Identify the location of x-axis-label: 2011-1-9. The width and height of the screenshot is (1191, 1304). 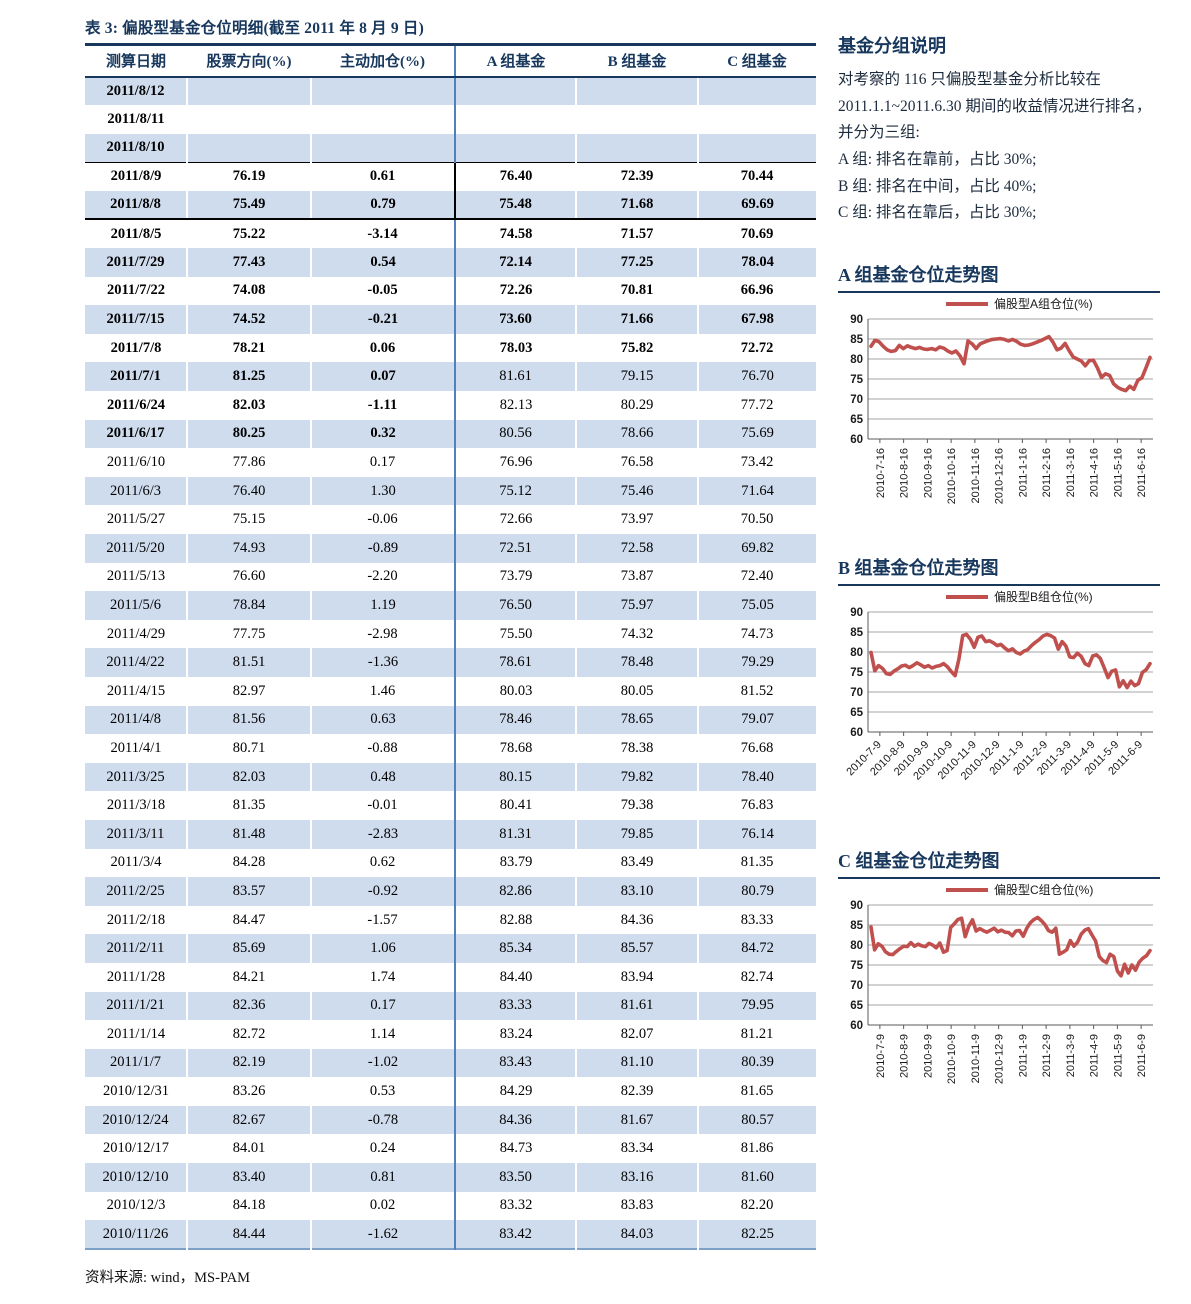
(1023, 1055).